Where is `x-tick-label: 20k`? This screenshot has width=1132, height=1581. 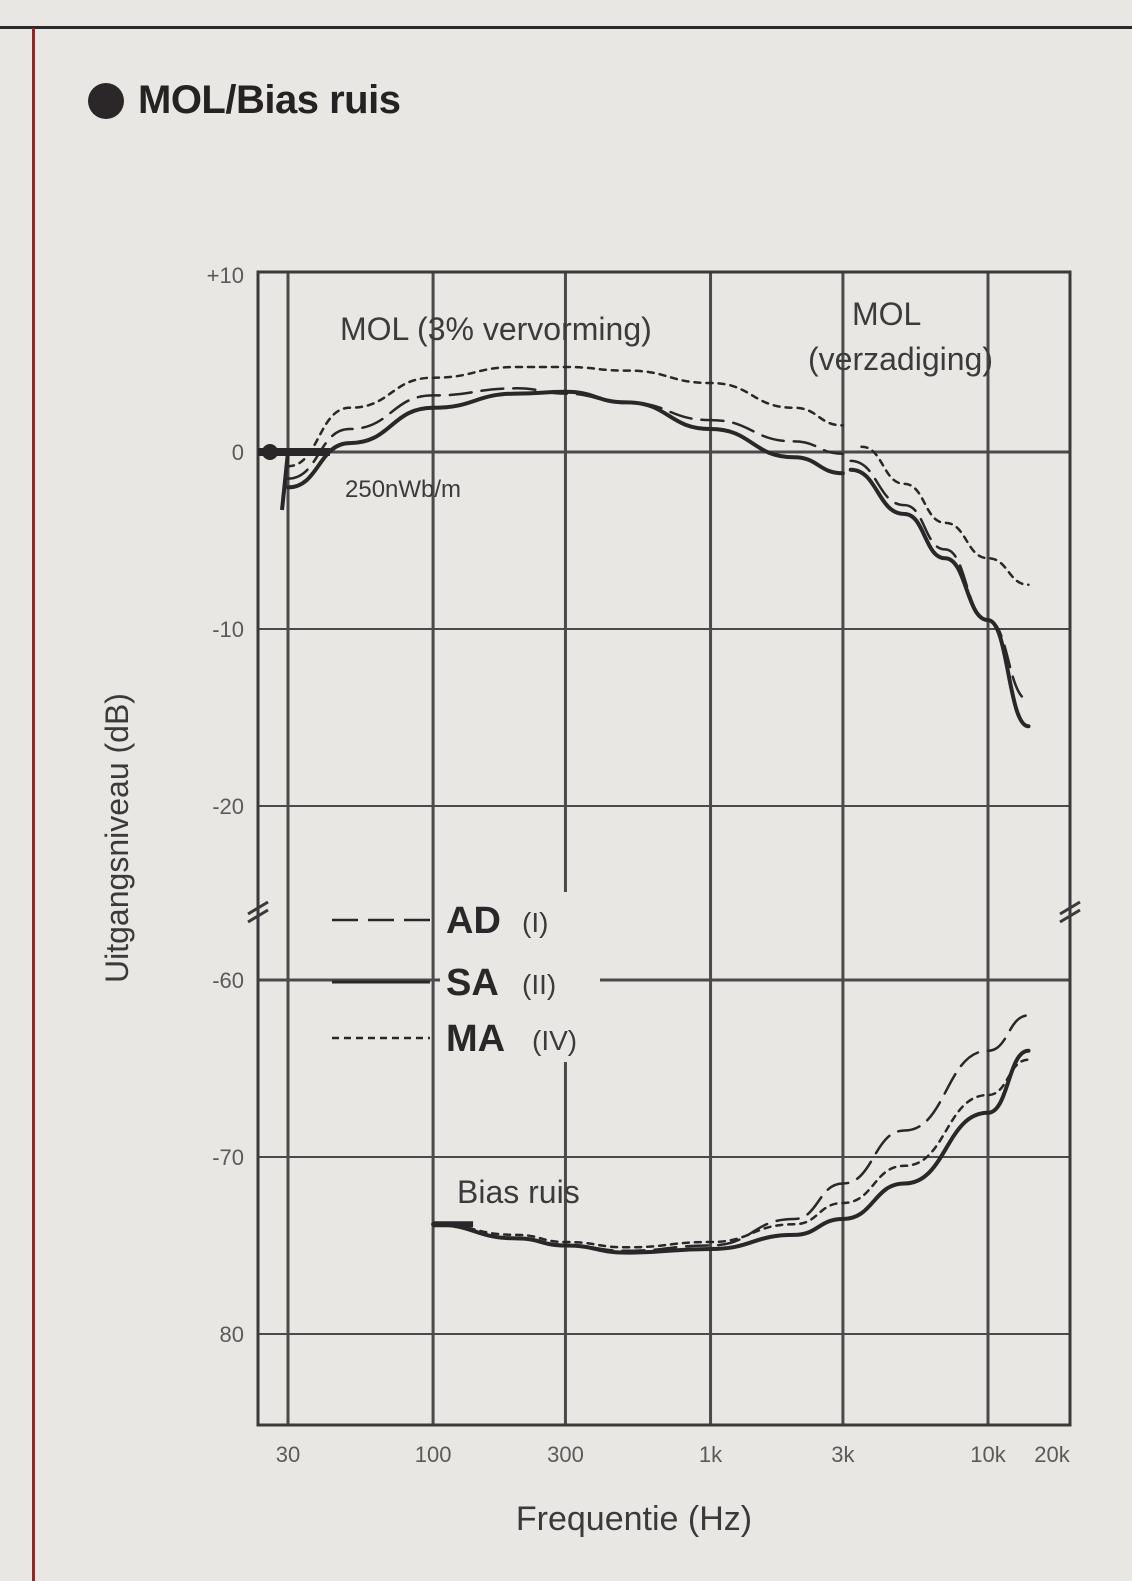
x-tick-label: 20k is located at coordinates (1052, 1454).